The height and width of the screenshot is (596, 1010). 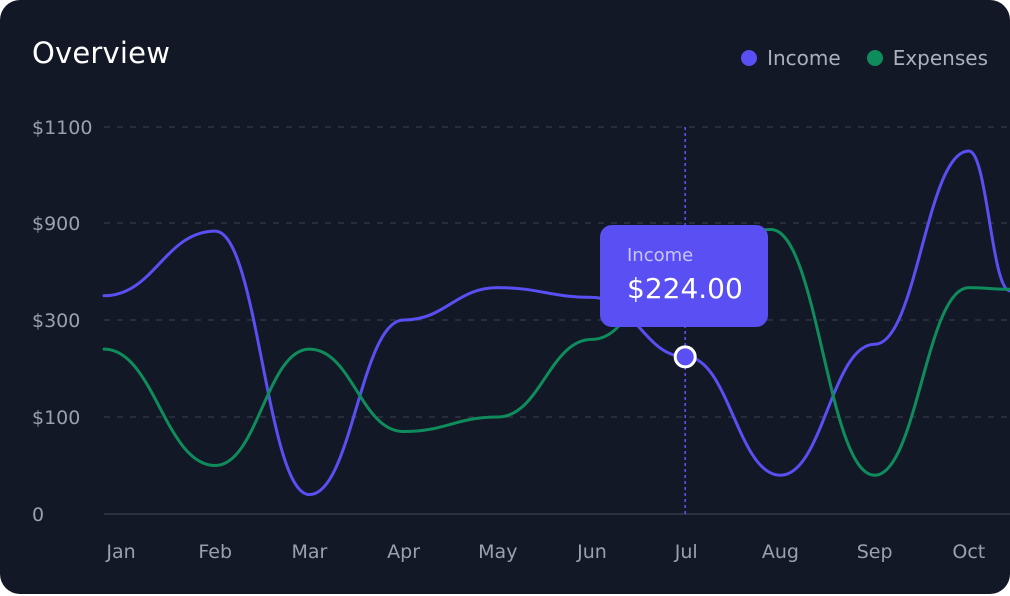 I want to click on legend-dot-income, so click(x=749, y=58).